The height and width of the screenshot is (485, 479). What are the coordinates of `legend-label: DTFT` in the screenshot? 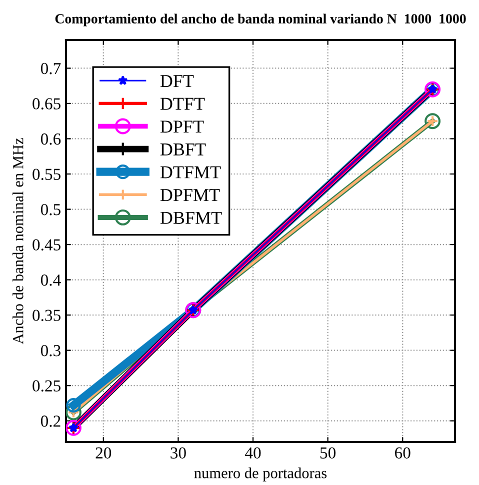 It's located at (182, 104).